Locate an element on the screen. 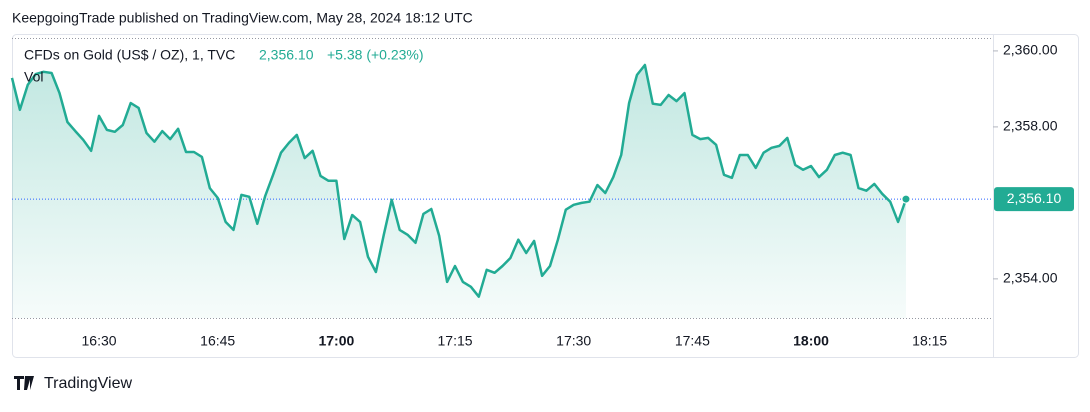 The image size is (1090, 412). y-tick-label: 2,354.00 is located at coordinates (1030, 278).